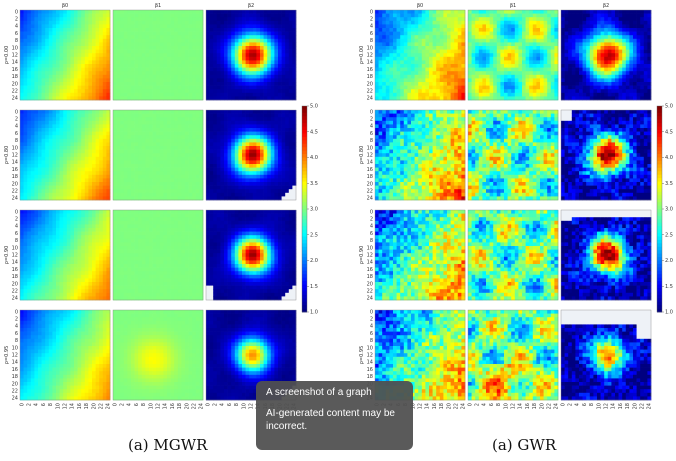  Describe the element at coordinates (7, 55) in the screenshot. I see `row-label: ρ=0.00` at that location.